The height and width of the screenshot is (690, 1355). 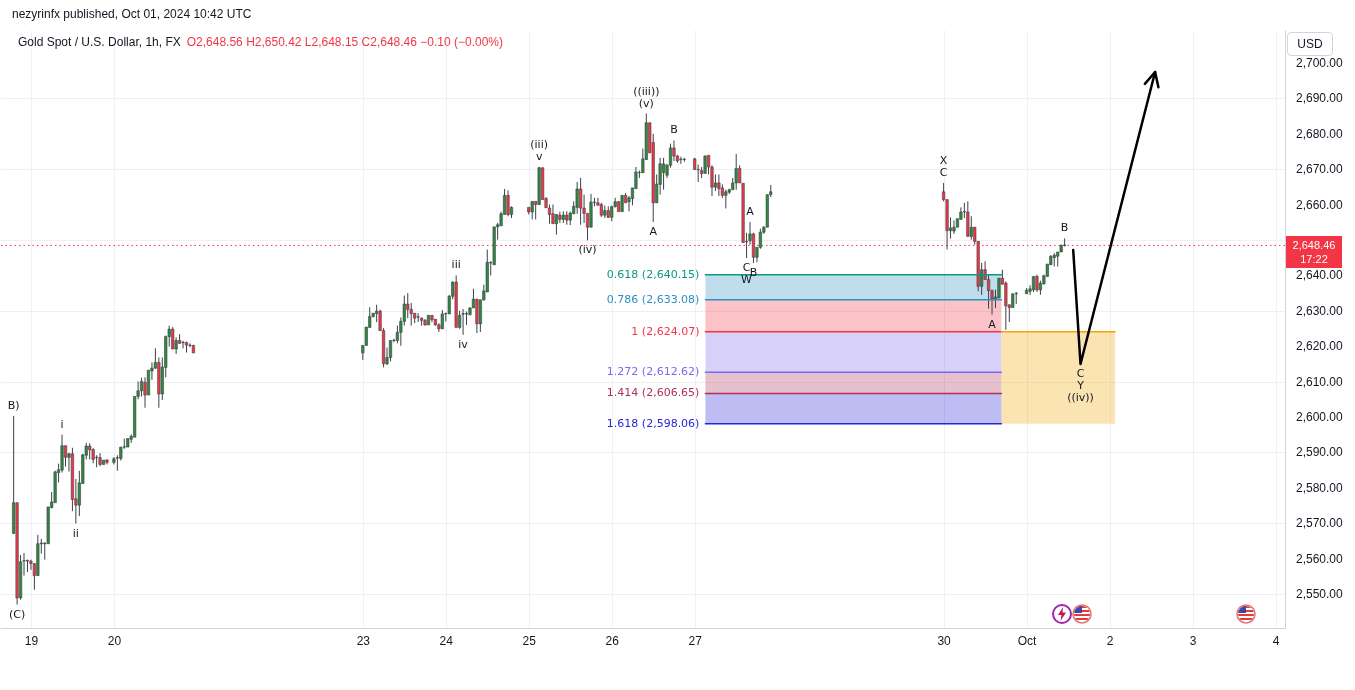 What do you see at coordinates (653, 393) in the screenshot?
I see `annotation: 1.414 (2,606.65)` at bounding box center [653, 393].